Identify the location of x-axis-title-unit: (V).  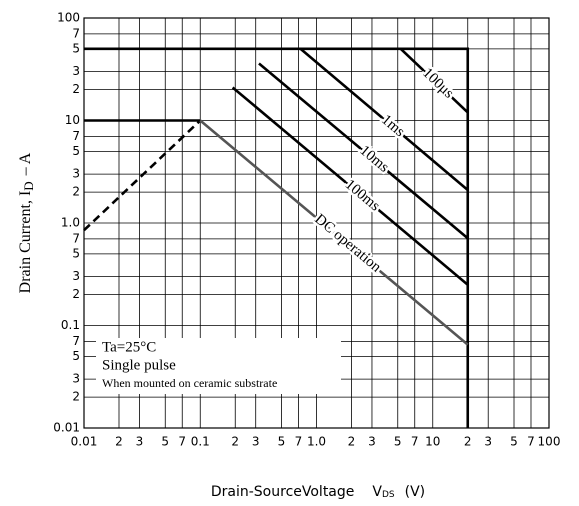
(415, 492).